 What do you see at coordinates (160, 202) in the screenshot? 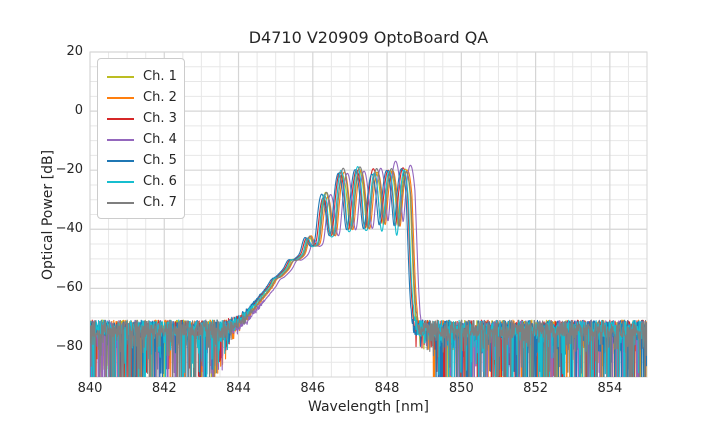
I see `legend-label: Ch. 7` at bounding box center [160, 202].